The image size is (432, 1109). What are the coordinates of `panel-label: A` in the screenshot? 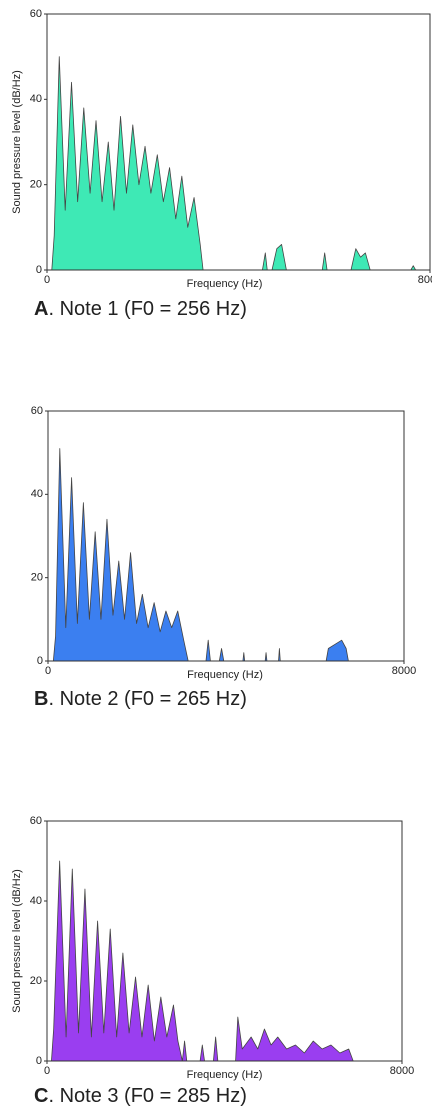 It's located at (41, 309).